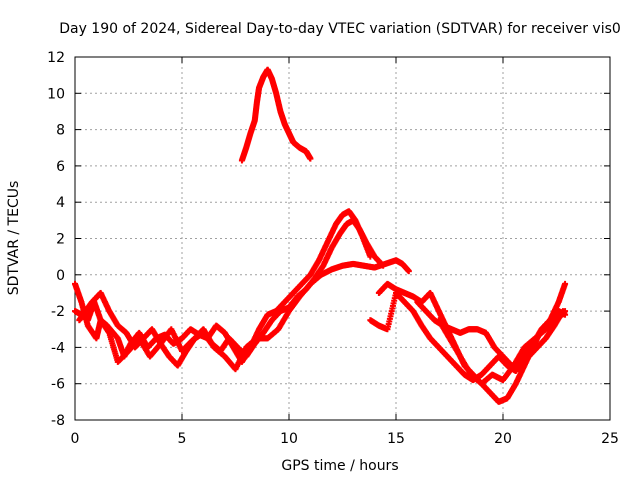 The image size is (640, 480). Describe the element at coordinates (60, 276) in the screenshot. I see `y-tick-label: 0` at that location.